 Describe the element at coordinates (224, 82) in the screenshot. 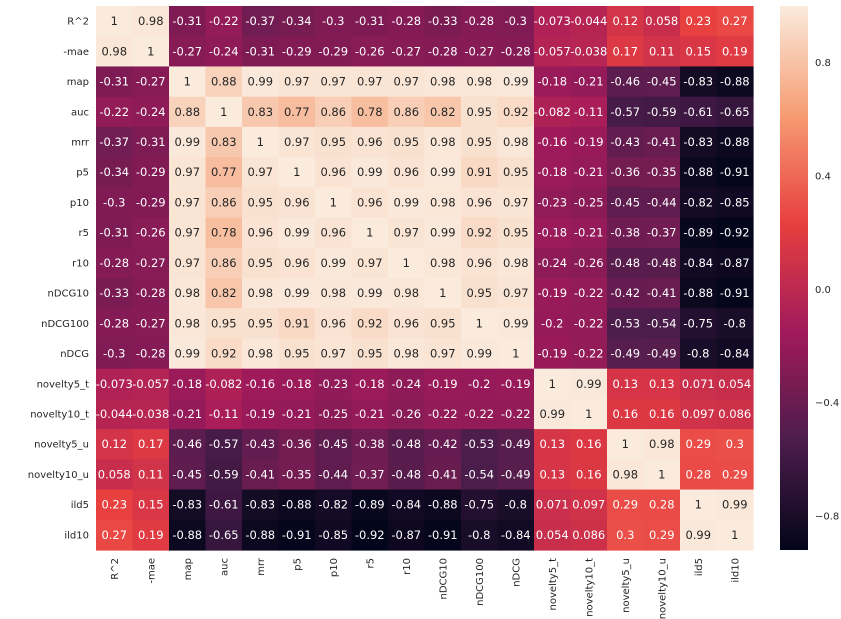

I see `cell-value-label: 0.88` at that location.